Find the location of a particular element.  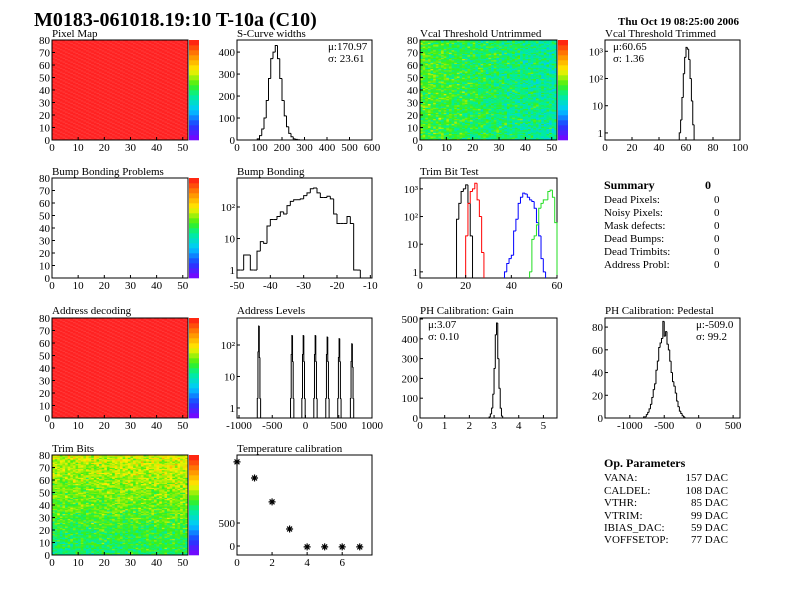

stats-mean: μ:60.65 is located at coordinates (630, 47).